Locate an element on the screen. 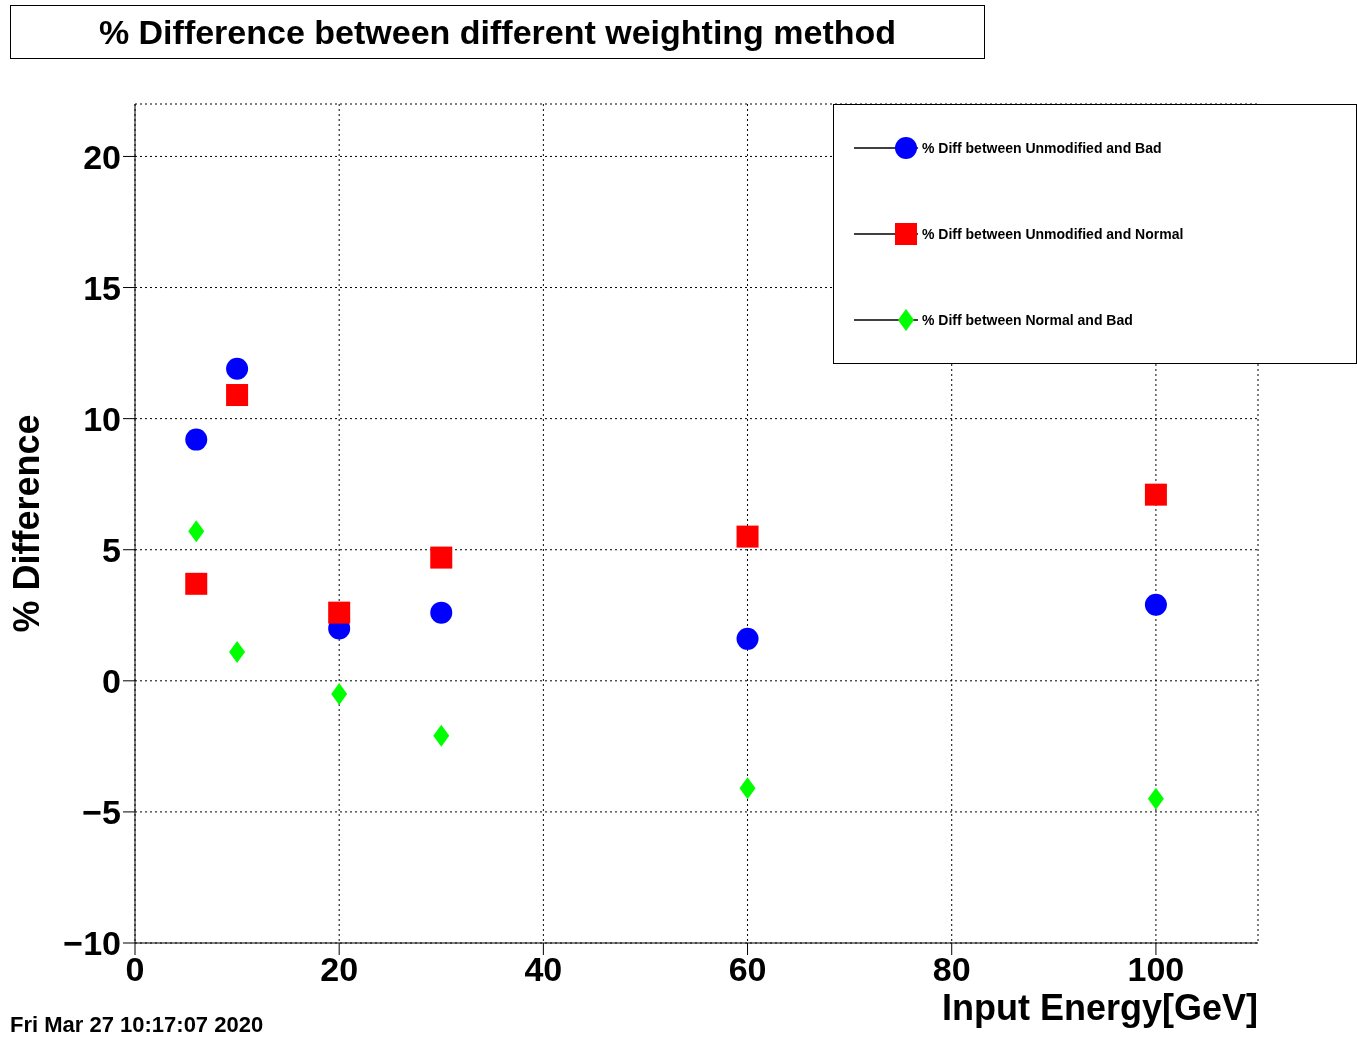 The width and height of the screenshot is (1357, 1041). x-tick-label: 80 is located at coordinates (951, 969).